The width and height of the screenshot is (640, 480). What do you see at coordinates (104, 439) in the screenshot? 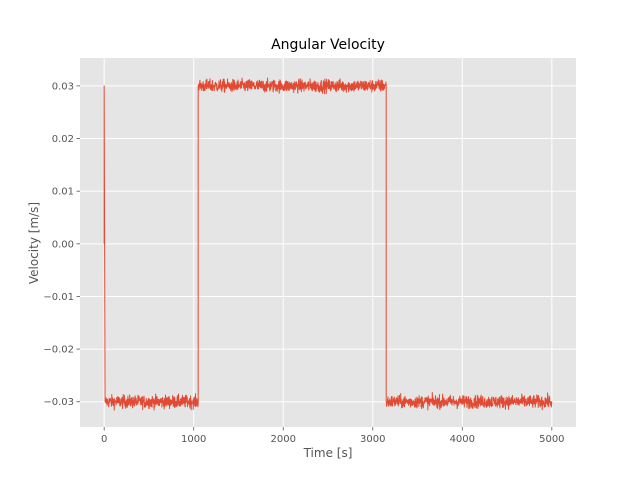
I see `x-tick-label: 0` at bounding box center [104, 439].